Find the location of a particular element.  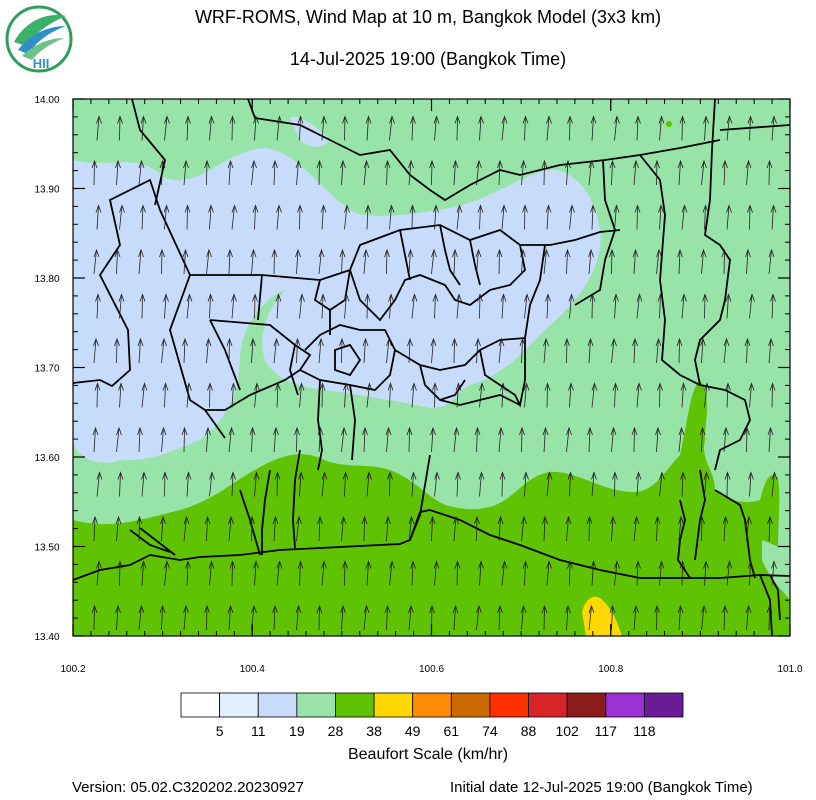

colorbar-label: 117 is located at coordinates (606, 731).